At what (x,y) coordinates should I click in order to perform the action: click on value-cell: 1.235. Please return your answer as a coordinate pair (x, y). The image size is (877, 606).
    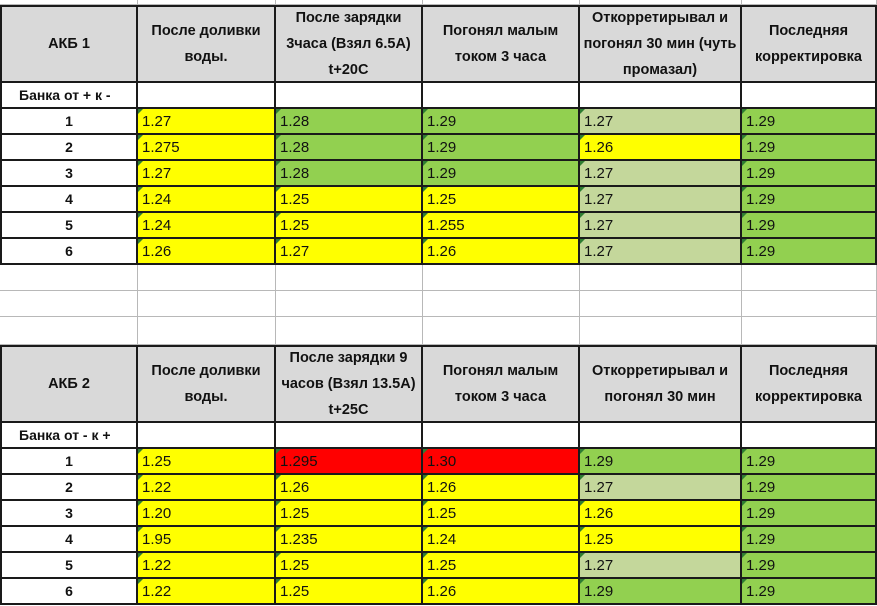
    Looking at the image, I should click on (349, 540).